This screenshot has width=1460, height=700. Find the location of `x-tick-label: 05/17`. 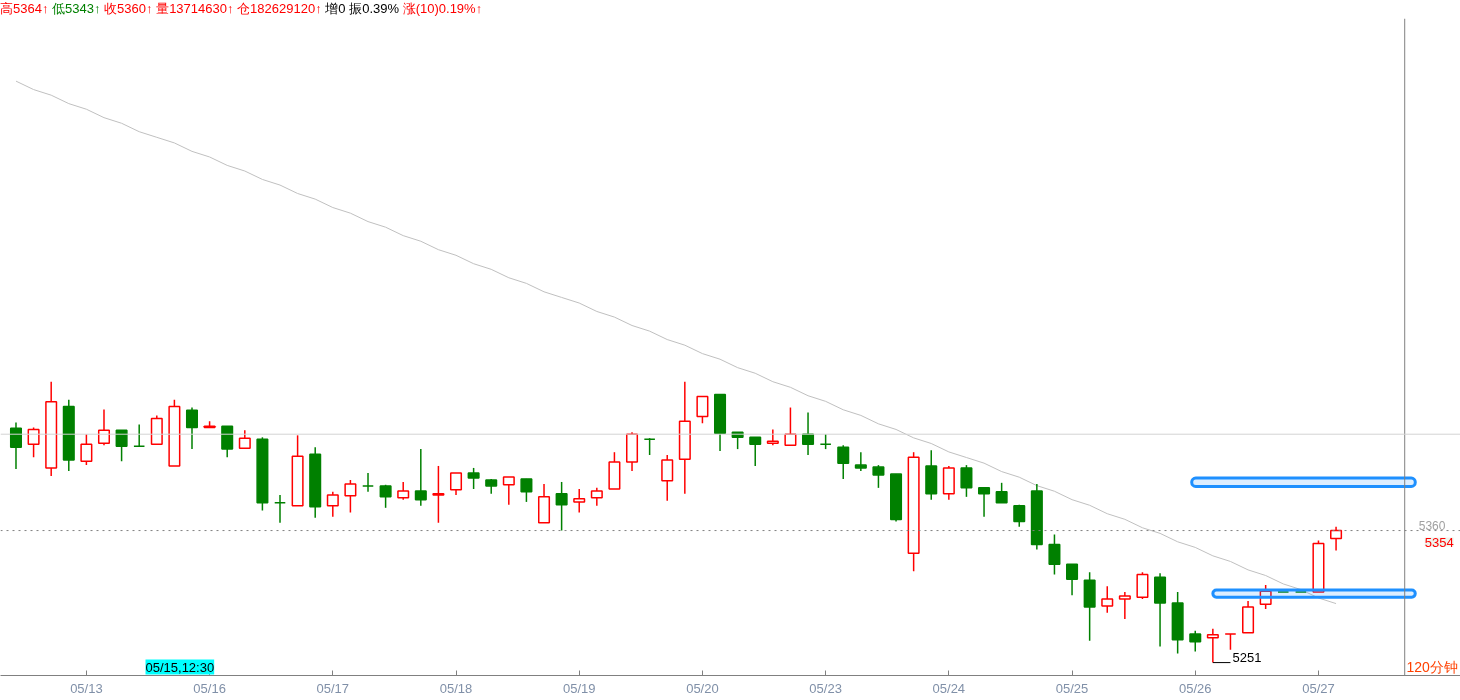

x-tick-label: 05/17 is located at coordinates (333, 688).